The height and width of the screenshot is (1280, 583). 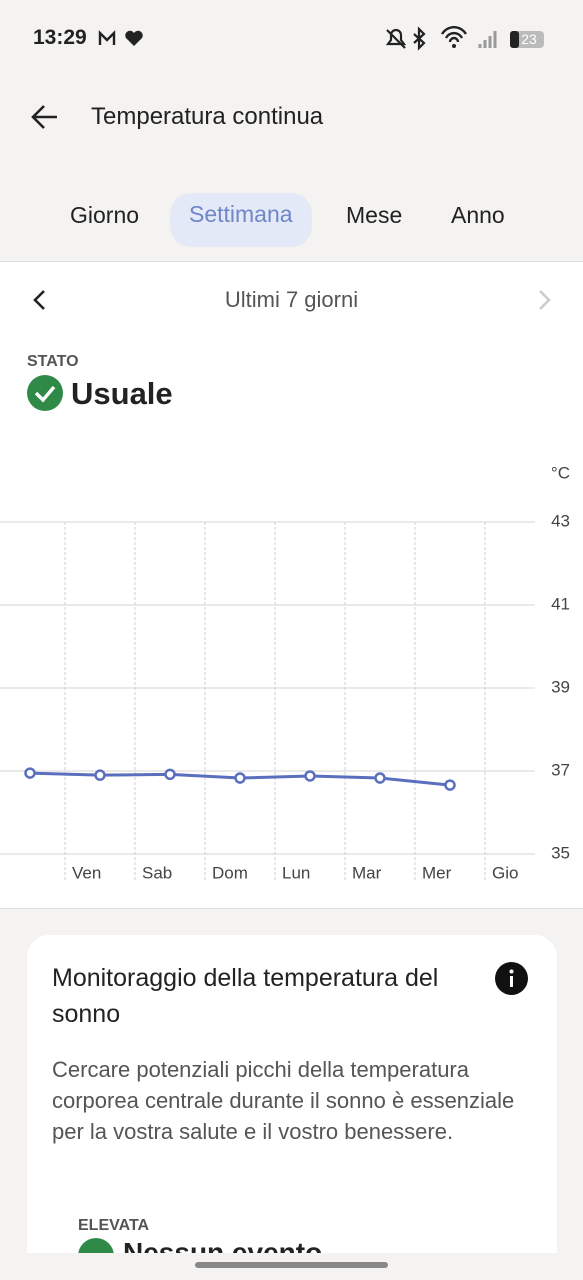 What do you see at coordinates (296, 872) in the screenshot?
I see `x-tick-label: Lun` at bounding box center [296, 872].